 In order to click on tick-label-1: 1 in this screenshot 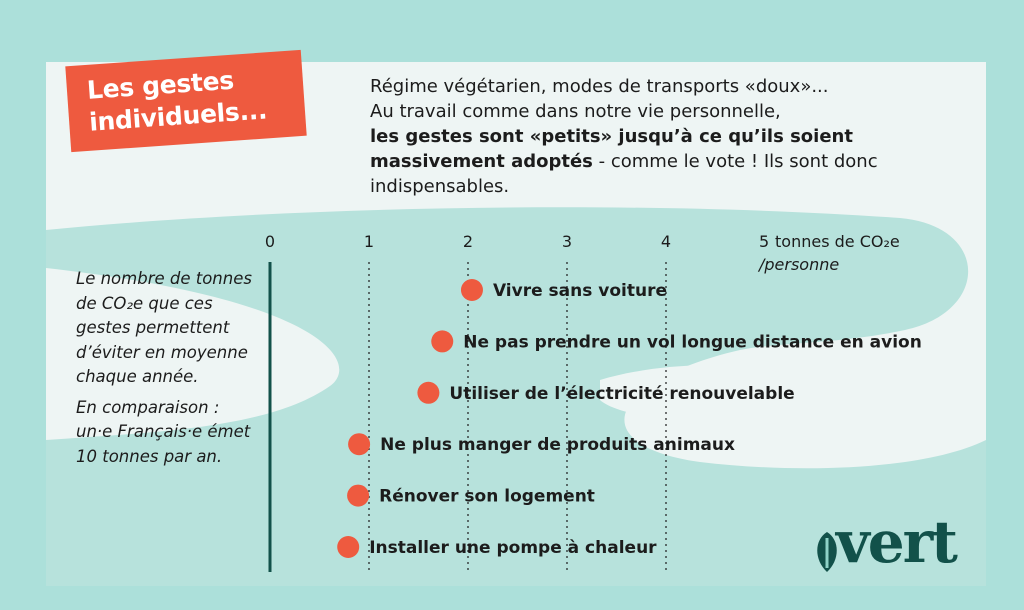, I will do `click(369, 241)`.